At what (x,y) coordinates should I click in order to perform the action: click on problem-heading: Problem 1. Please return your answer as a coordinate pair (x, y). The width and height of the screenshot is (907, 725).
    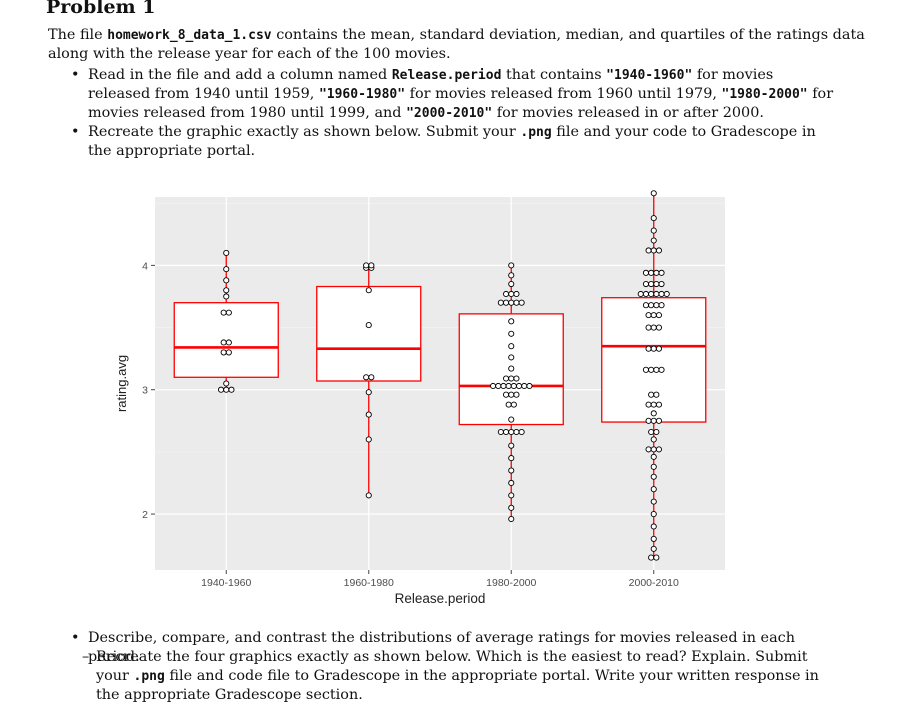
    Looking at the image, I should click on (101, 9).